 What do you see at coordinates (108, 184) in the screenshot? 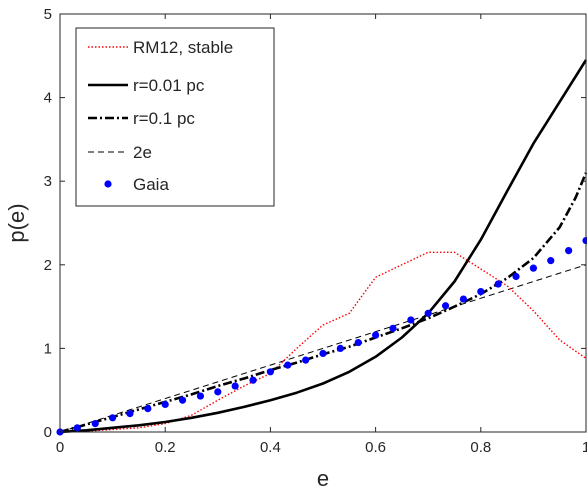
I see `legend-marker-gaia` at bounding box center [108, 184].